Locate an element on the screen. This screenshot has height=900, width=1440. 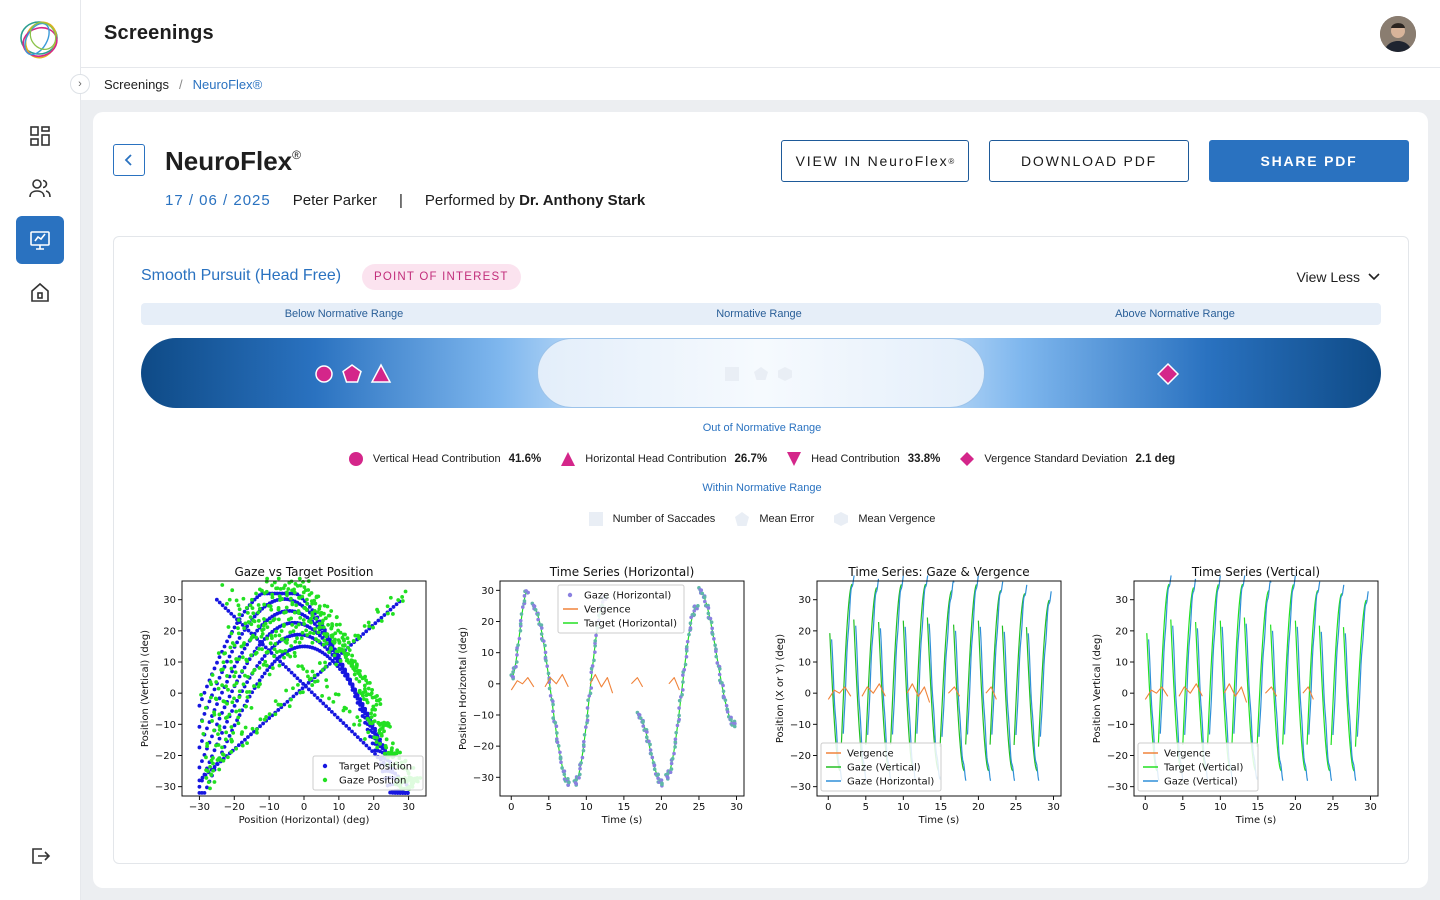
breadcrumb-current: NeuroFlex® is located at coordinates (227, 84).